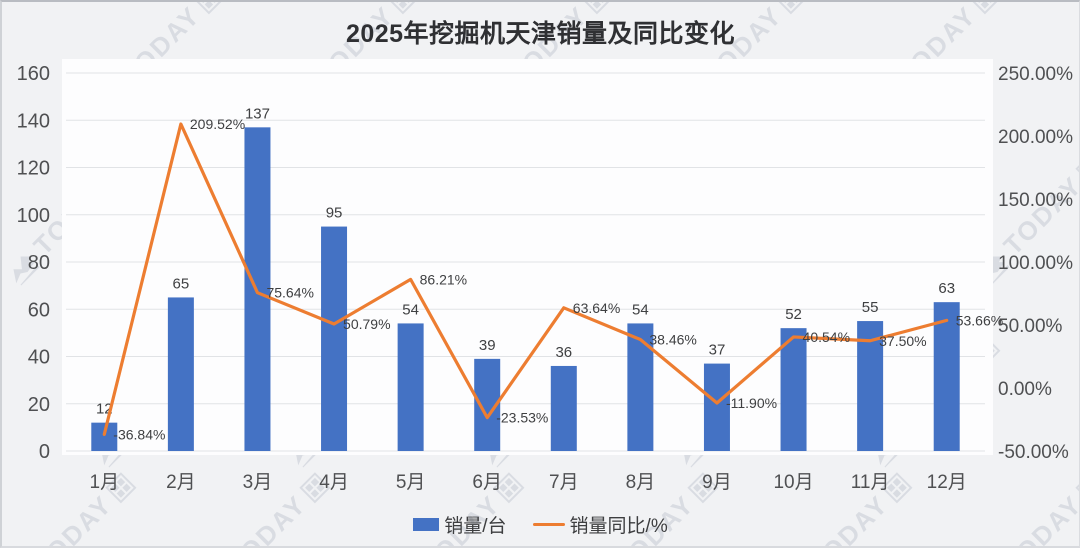 This screenshot has height=548, width=1080. What do you see at coordinates (39, 358) in the screenshot?
I see `left-axis-tick: 40` at bounding box center [39, 358].